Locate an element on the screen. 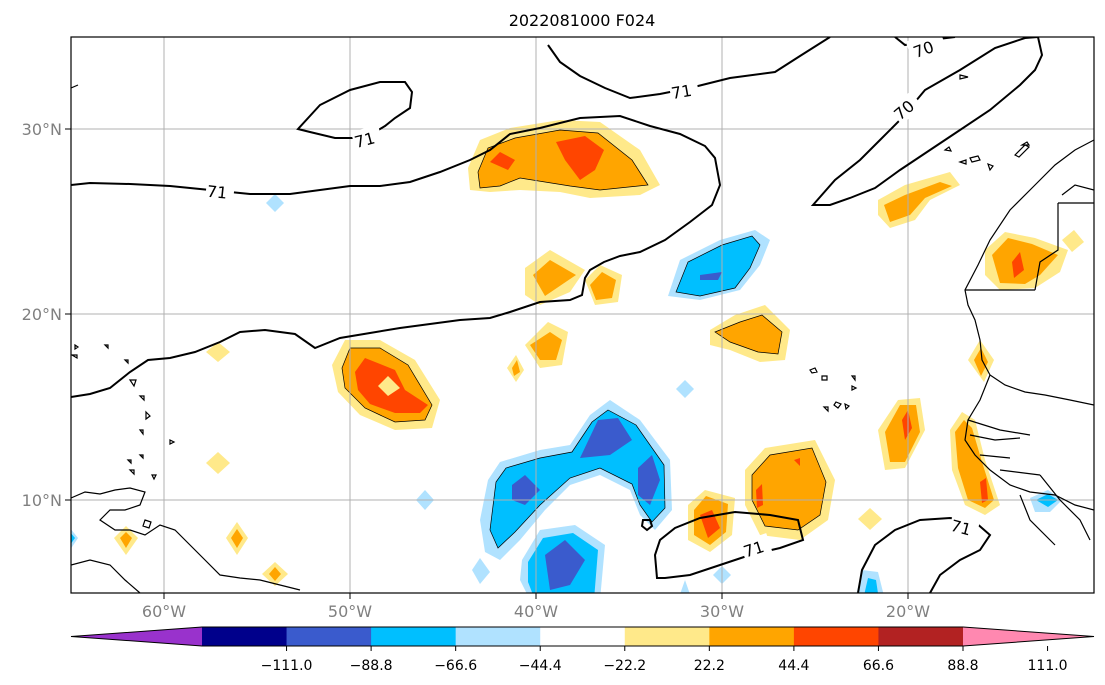 The height and width of the screenshot is (685, 1105). lon-tick-label: 40°W is located at coordinates (536, 611).